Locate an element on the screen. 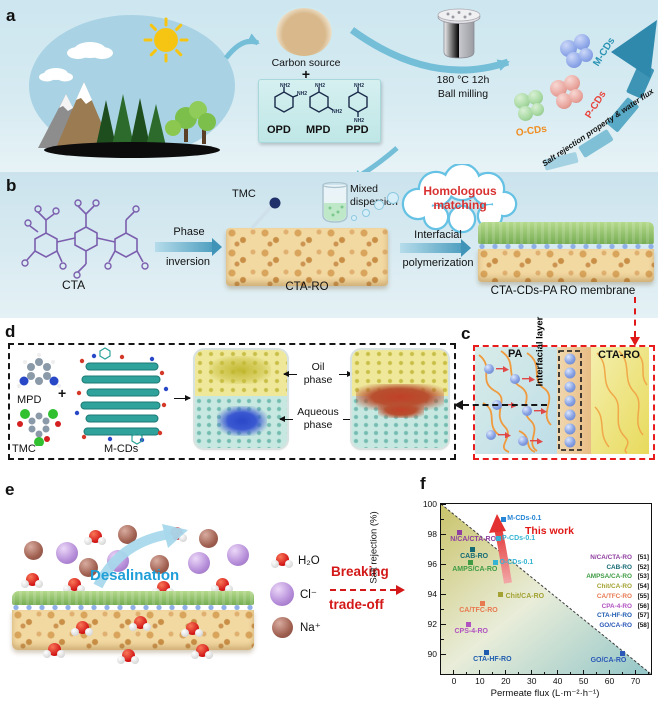 The image size is (658, 703). simulation-box-after is located at coordinates (400, 399).